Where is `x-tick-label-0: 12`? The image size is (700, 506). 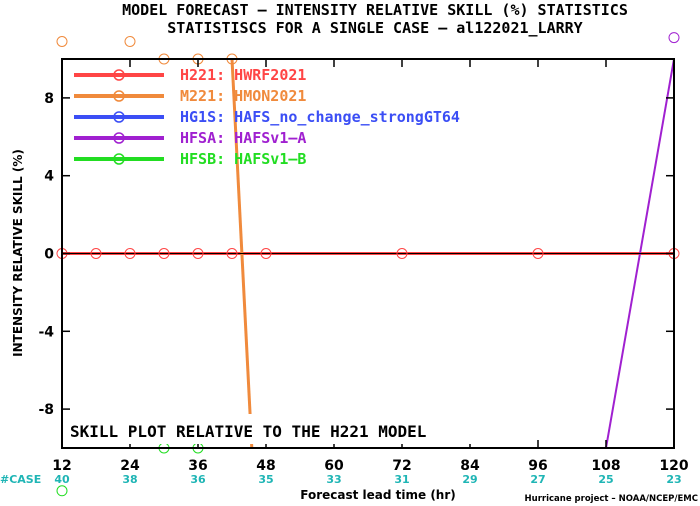 x-tick-label-0: 12 is located at coordinates (61, 466).